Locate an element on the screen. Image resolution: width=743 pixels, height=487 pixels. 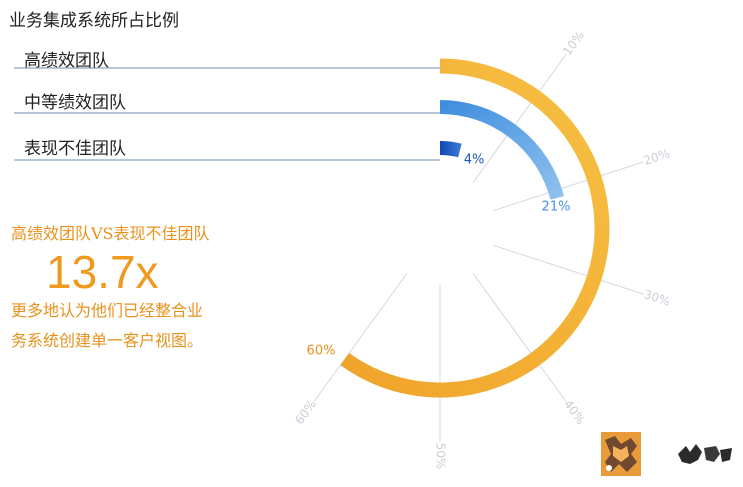
axis-tick-label: 60% is located at coordinates (305, 412).